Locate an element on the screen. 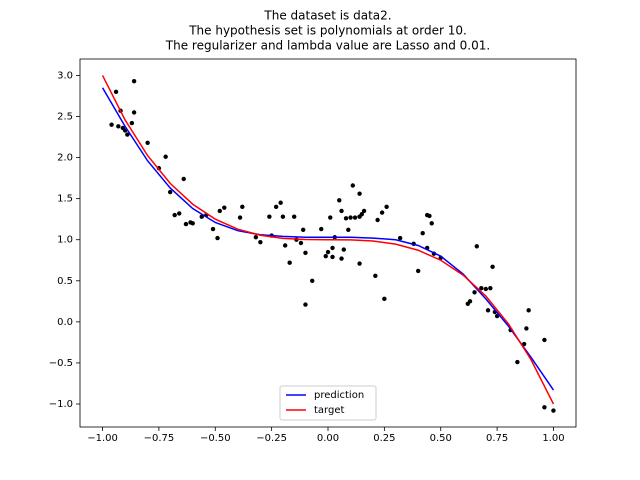 The height and width of the screenshot is (480, 640). y-tick-label: 3.0 is located at coordinates (65, 75).